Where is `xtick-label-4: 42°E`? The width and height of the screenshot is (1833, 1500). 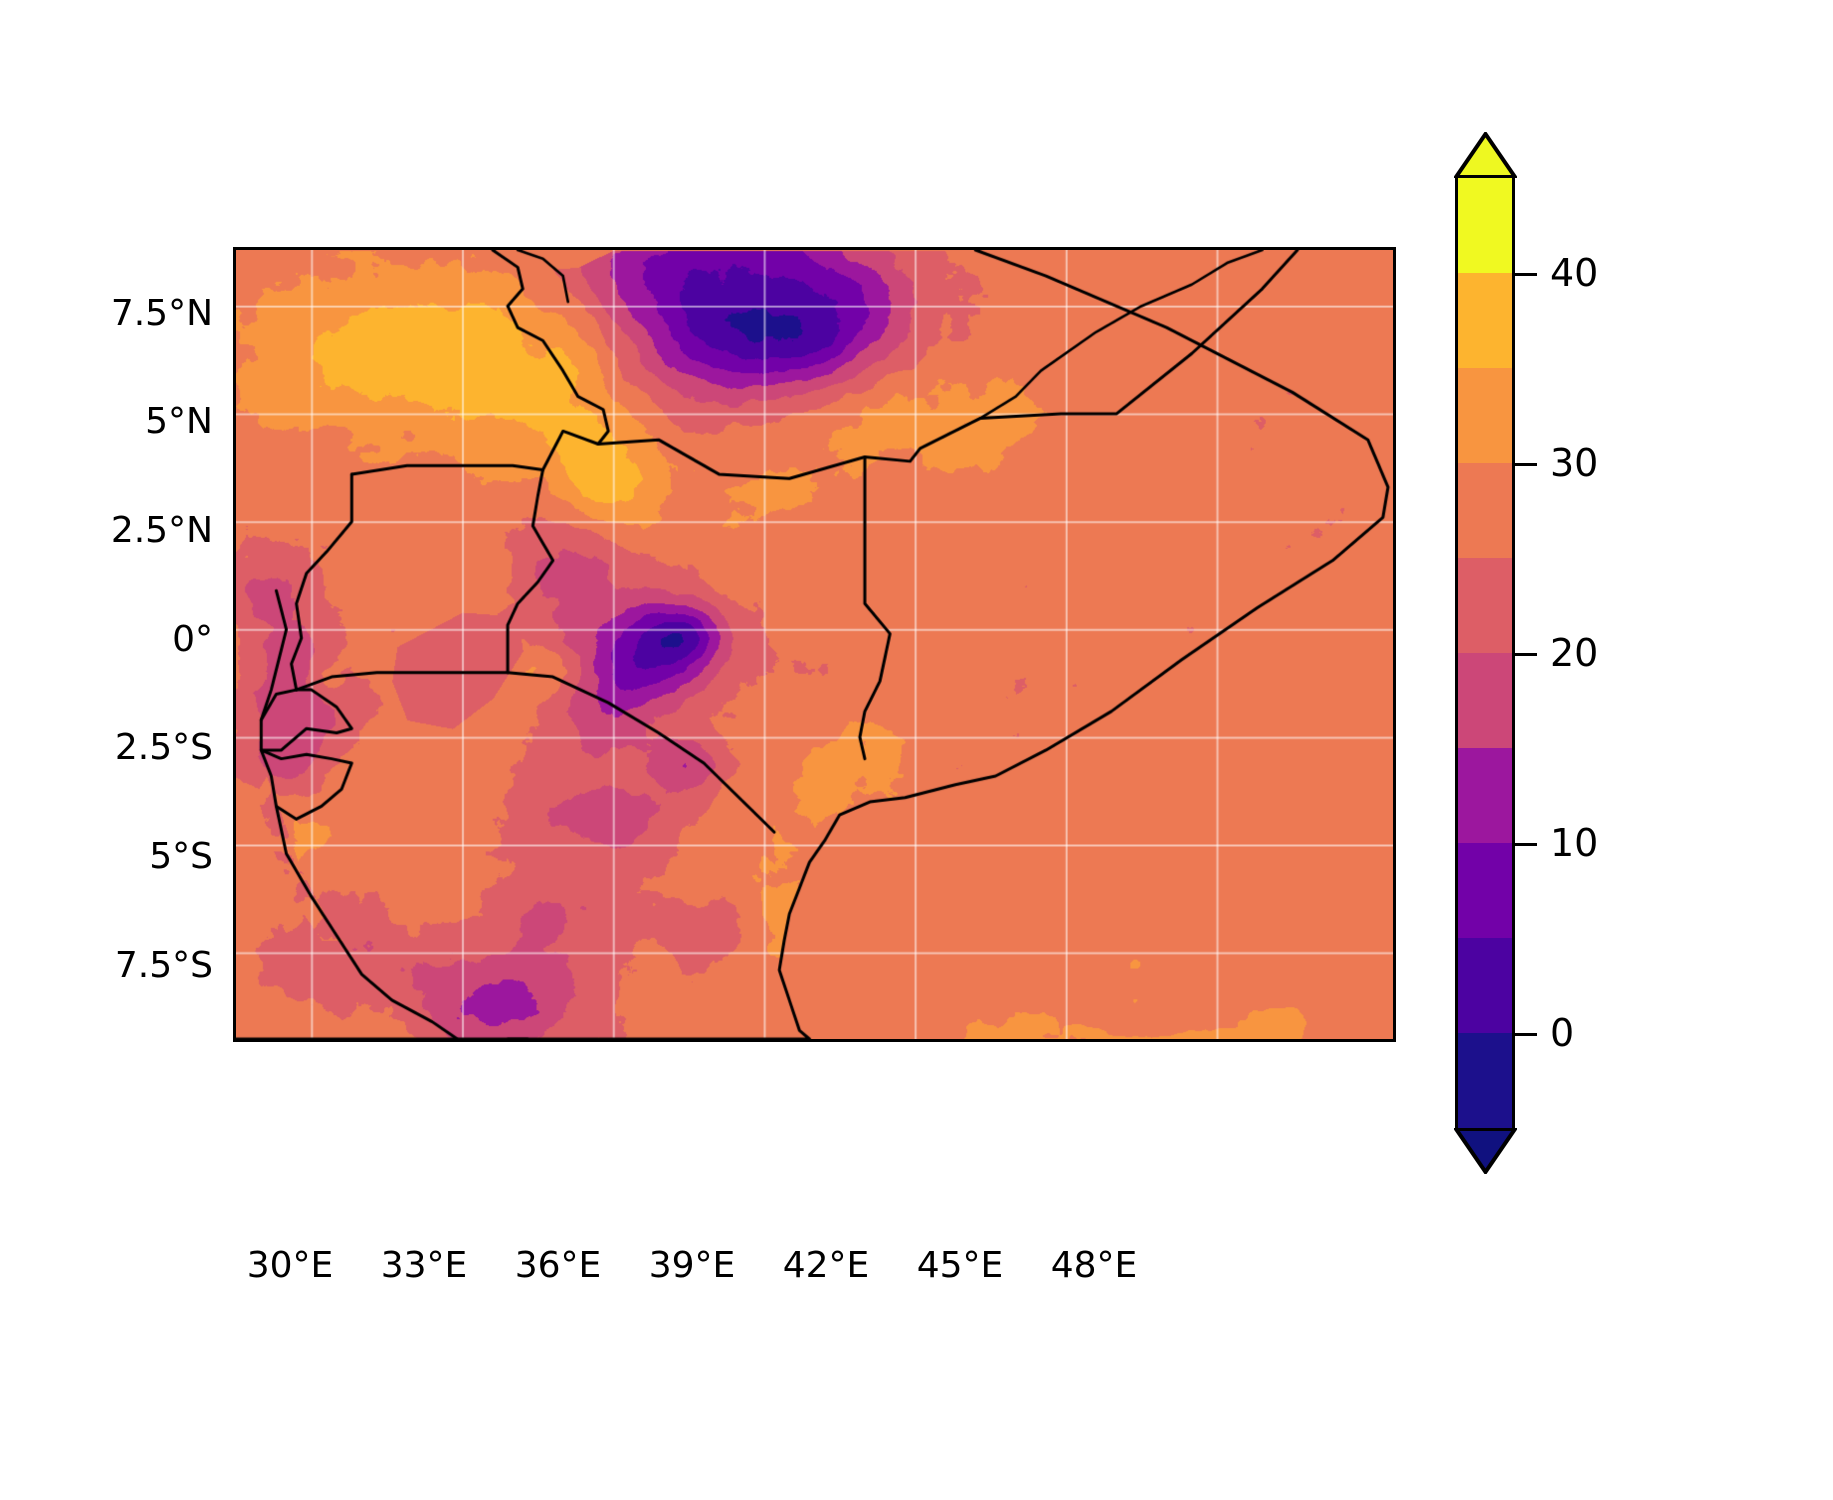
xtick-label-4: 42°E is located at coordinates (826, 1265).